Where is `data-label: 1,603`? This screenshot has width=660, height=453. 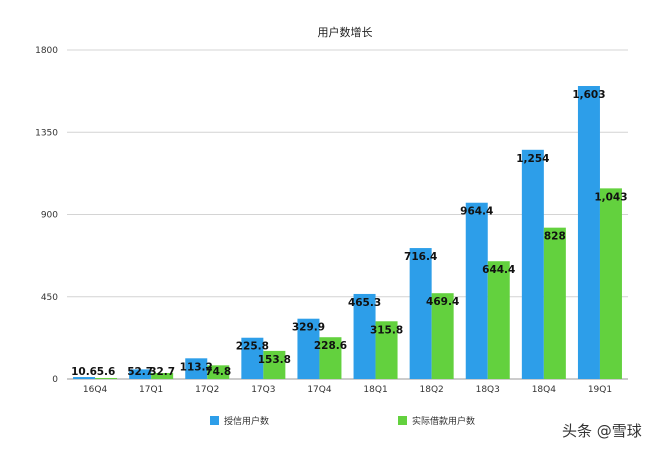 data-label: 1,603 is located at coordinates (588, 95).